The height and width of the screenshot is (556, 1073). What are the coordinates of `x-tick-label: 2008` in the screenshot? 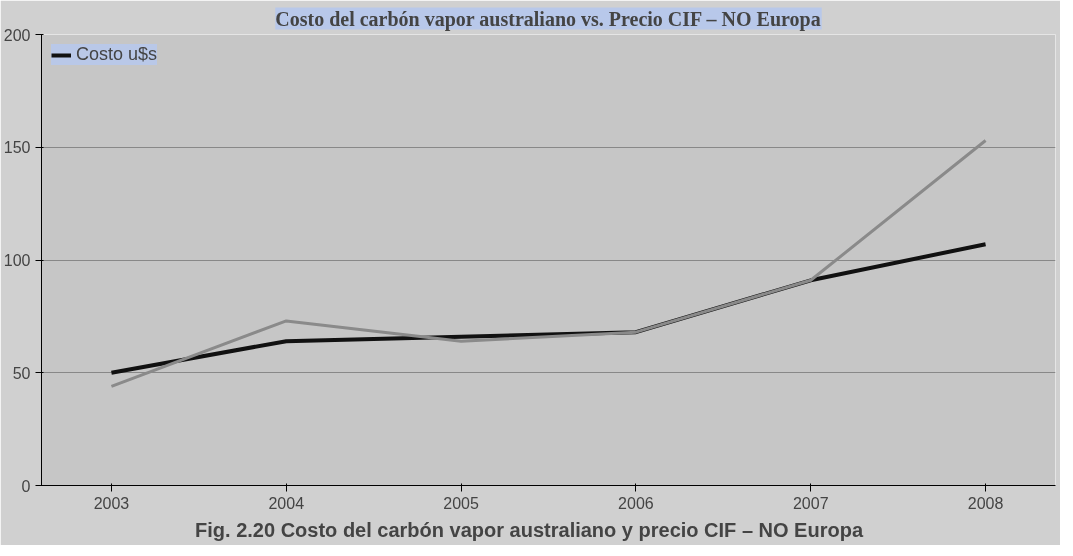 It's located at (985, 503).